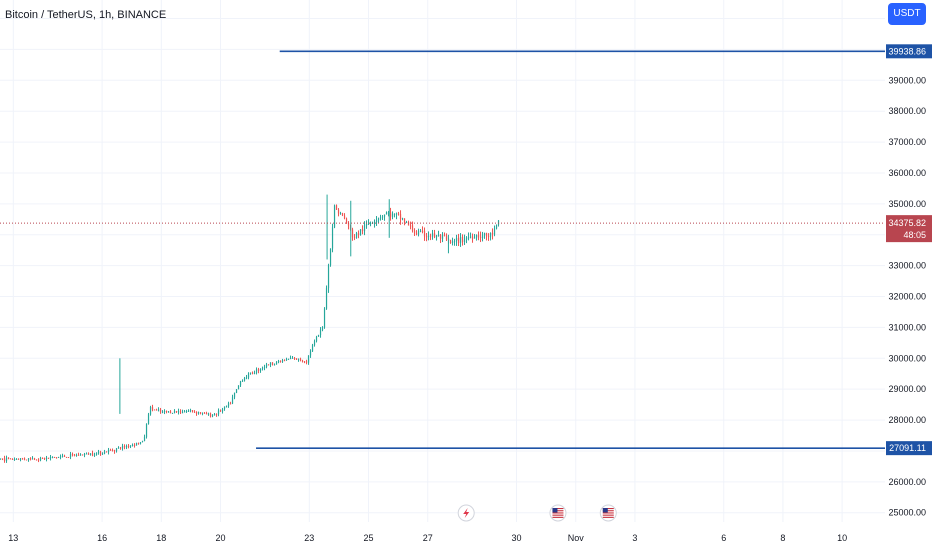  What do you see at coordinates (517, 538) in the screenshot?
I see `x-tick-label: 30` at bounding box center [517, 538].